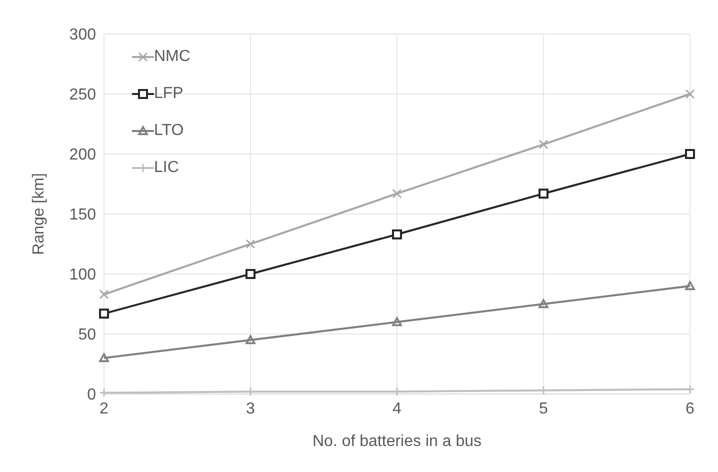 The width and height of the screenshot is (718, 472). What do you see at coordinates (397, 409) in the screenshot?
I see `x-tick-label: 4` at bounding box center [397, 409].